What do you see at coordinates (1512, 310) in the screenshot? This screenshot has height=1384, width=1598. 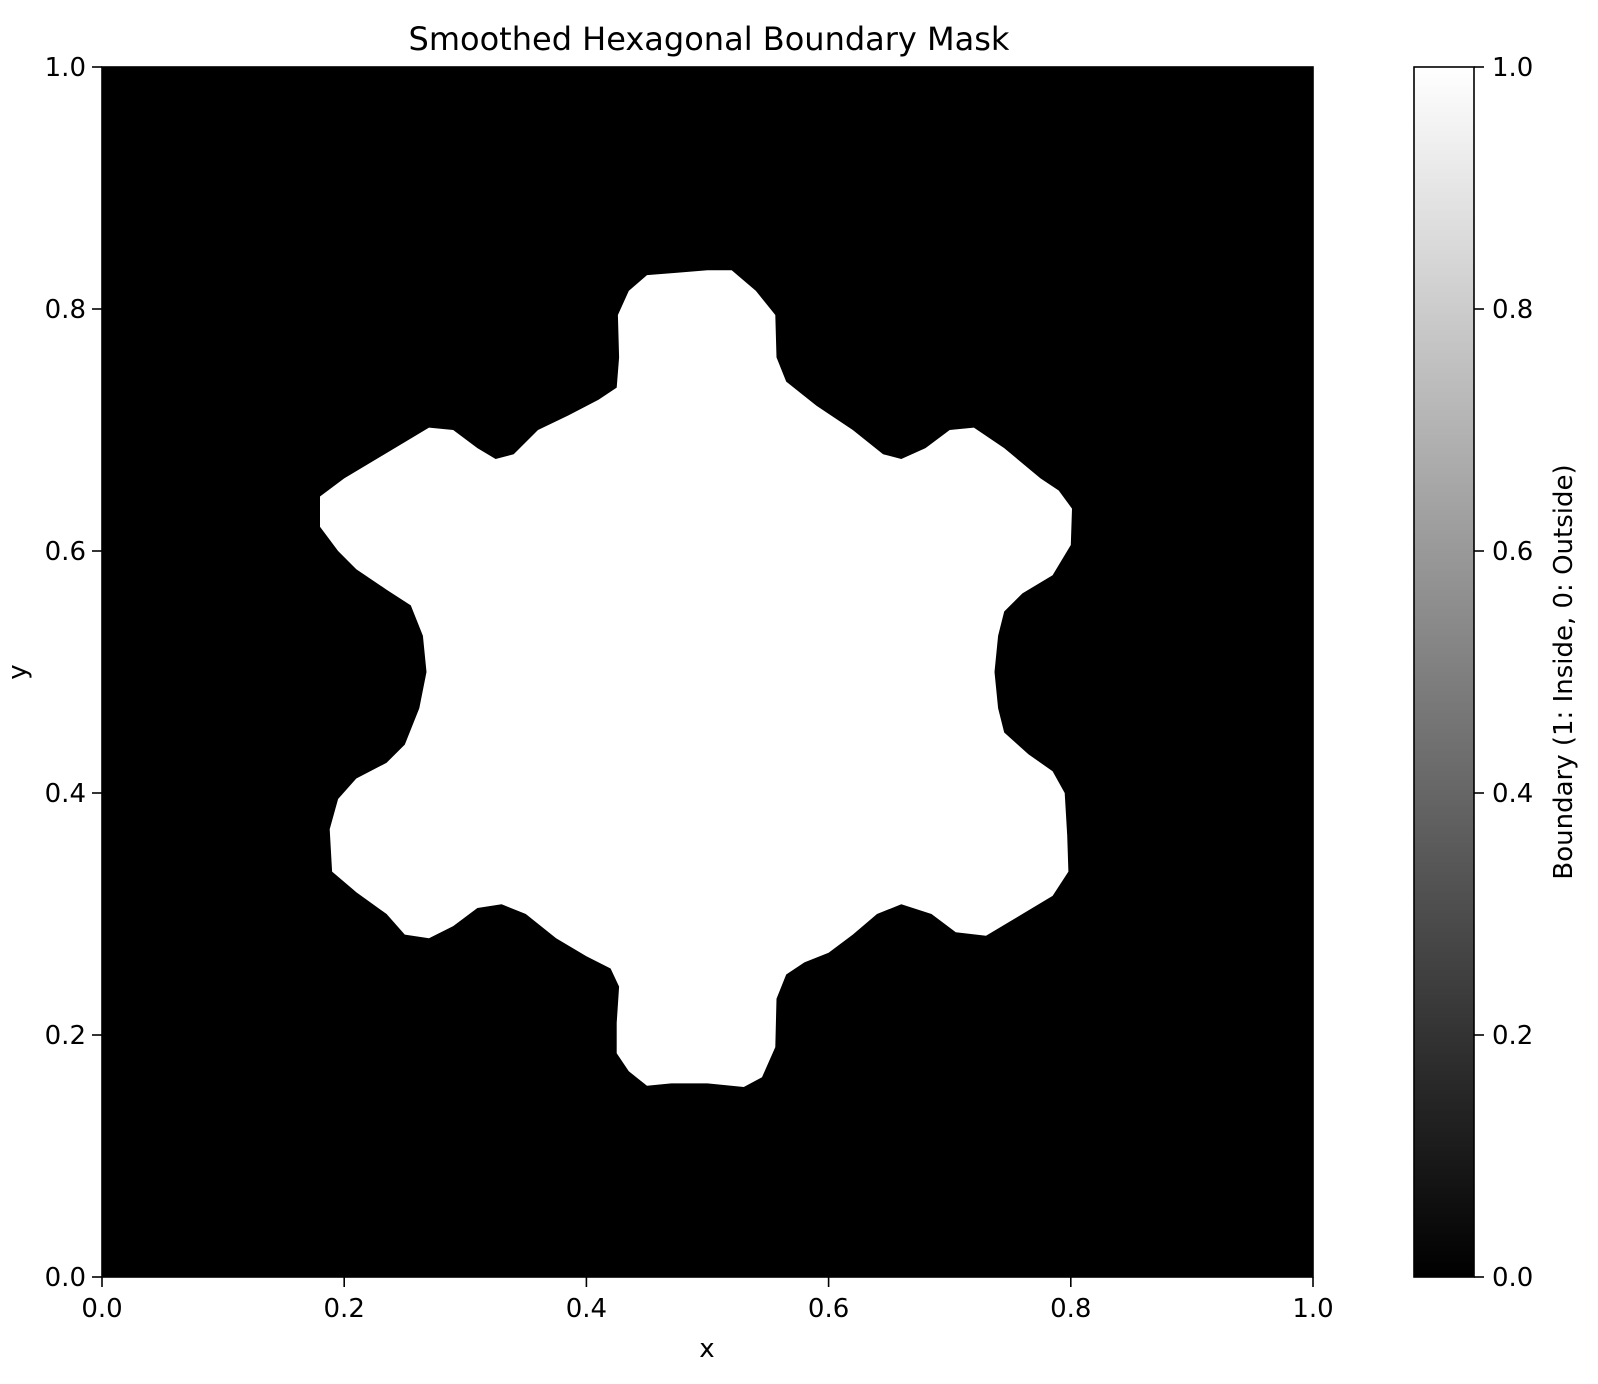 I see `colorbar-tick-label: 0.8` at bounding box center [1512, 310].